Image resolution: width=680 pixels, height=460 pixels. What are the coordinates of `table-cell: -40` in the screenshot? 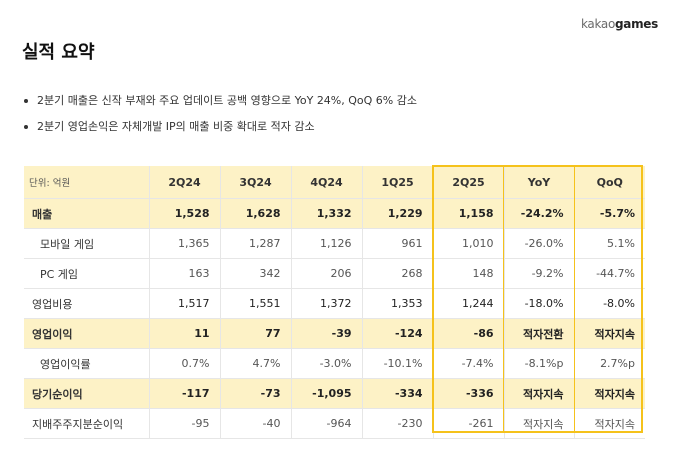 It's located at (256, 423).